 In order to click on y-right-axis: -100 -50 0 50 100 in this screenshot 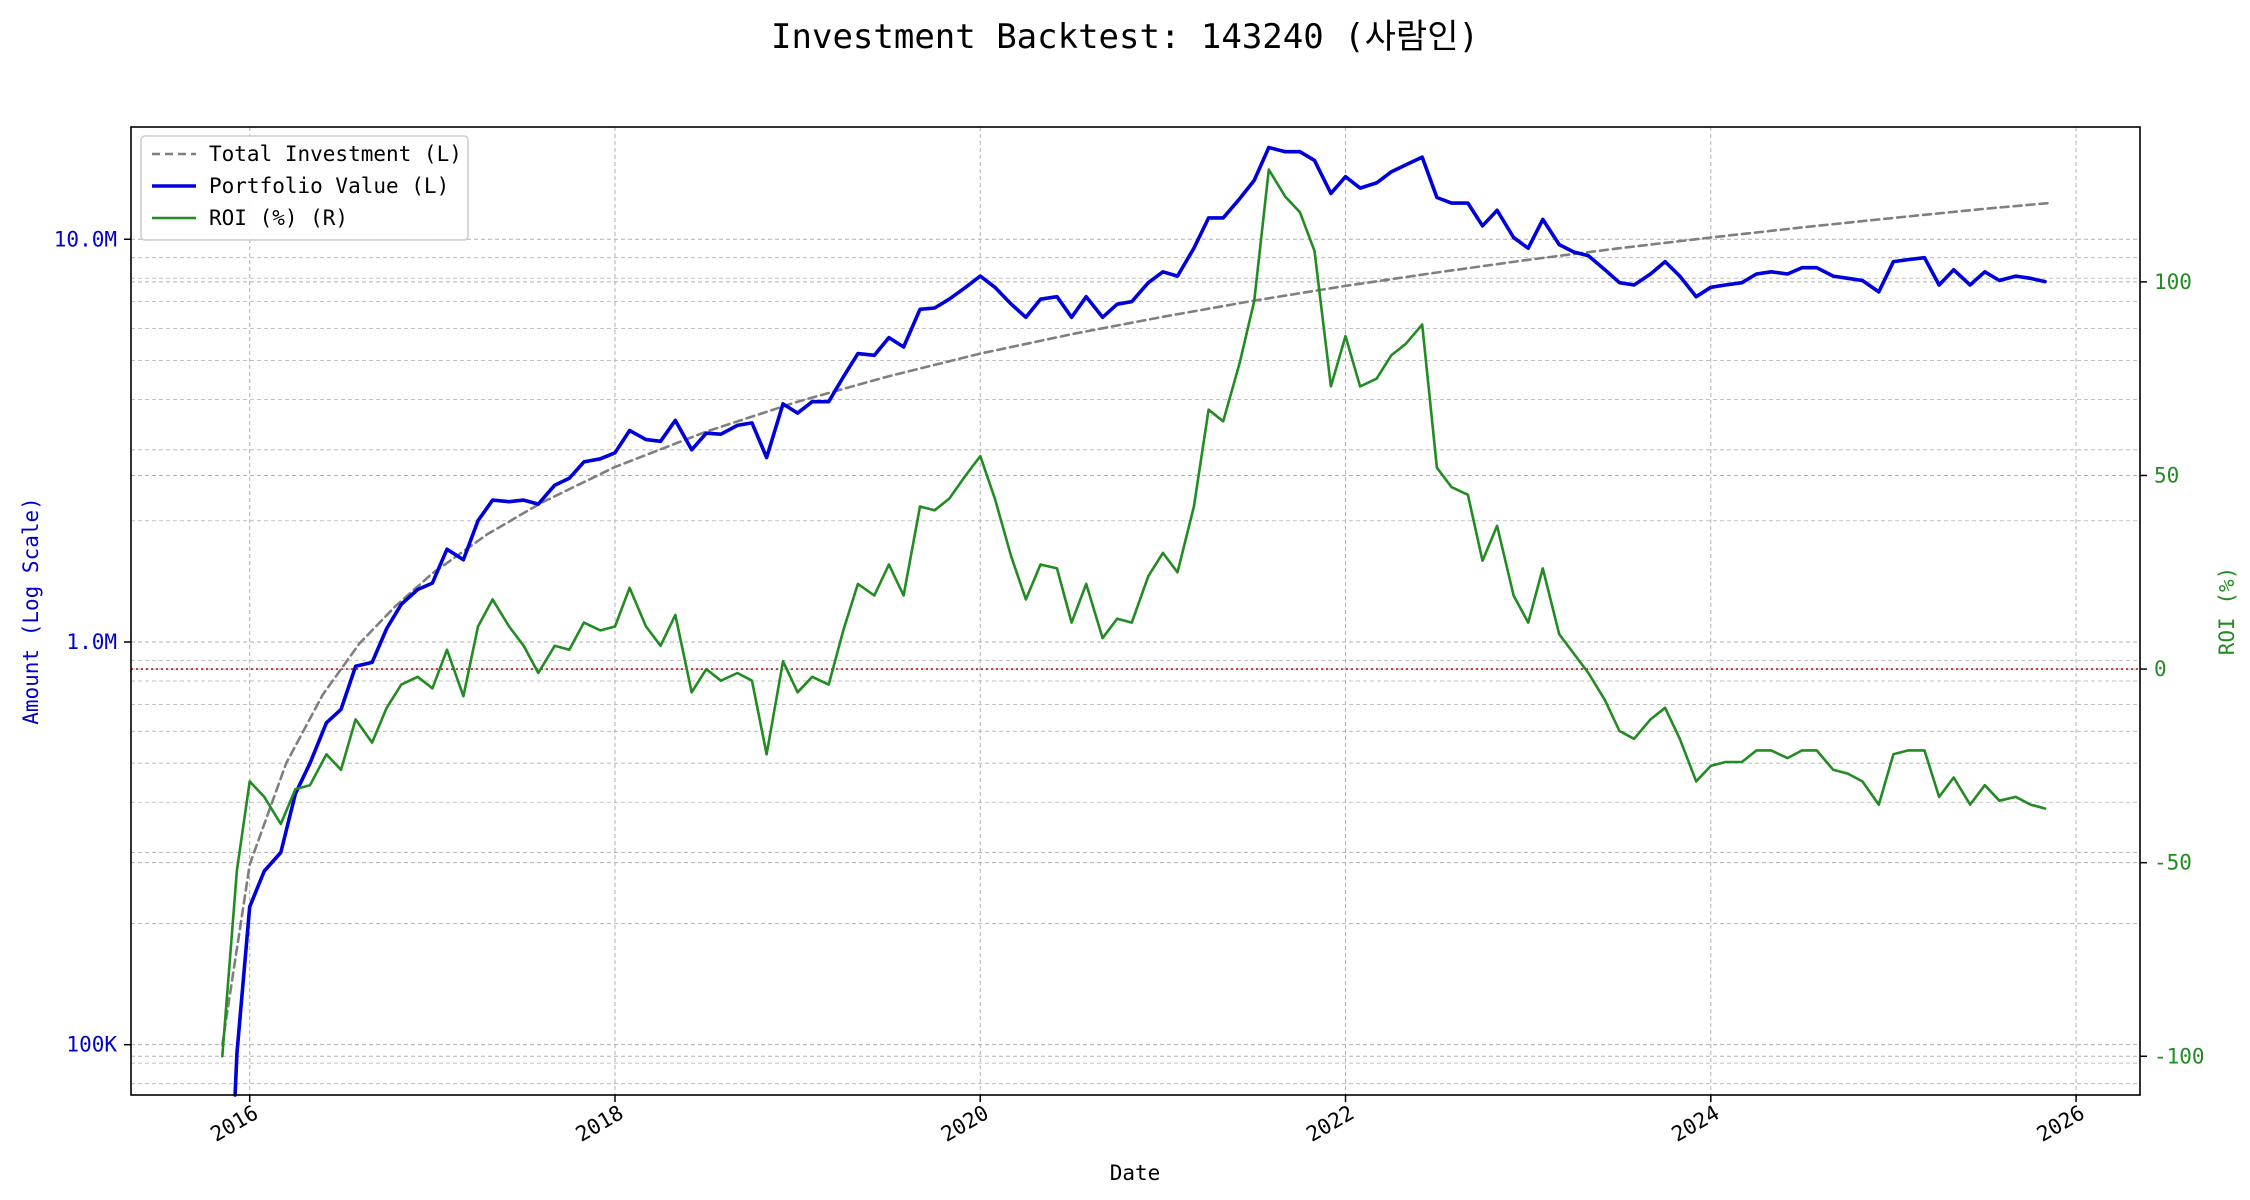, I will do `click(2172, 669)`.